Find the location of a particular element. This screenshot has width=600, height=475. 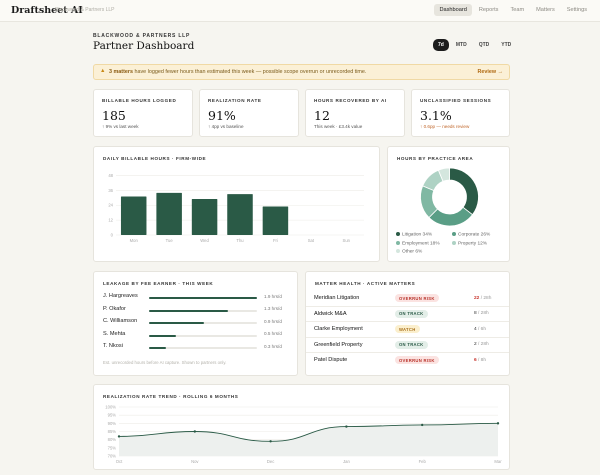

y-tick-label: 48 is located at coordinates (110, 175).